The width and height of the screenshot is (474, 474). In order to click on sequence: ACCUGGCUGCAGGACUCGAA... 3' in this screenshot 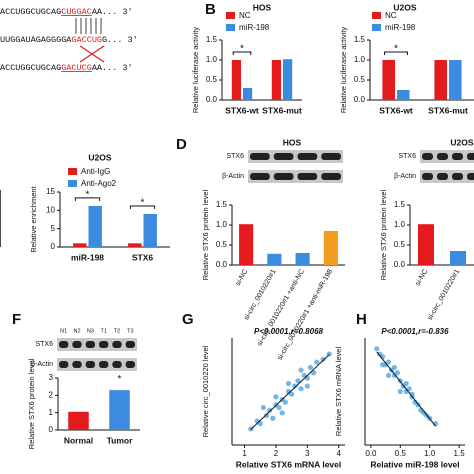, I will do `click(66, 68)`.